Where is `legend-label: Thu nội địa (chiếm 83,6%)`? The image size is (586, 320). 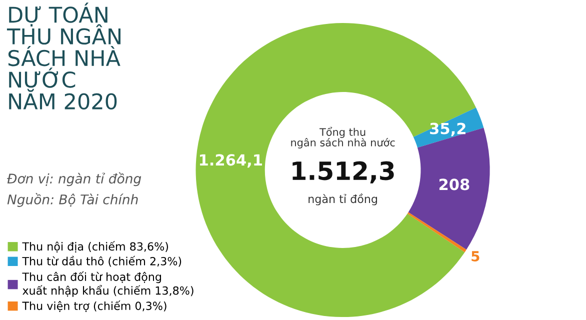
legend-label: Thu nội địa (chiếm 83,6%) is located at coordinates (95, 247).